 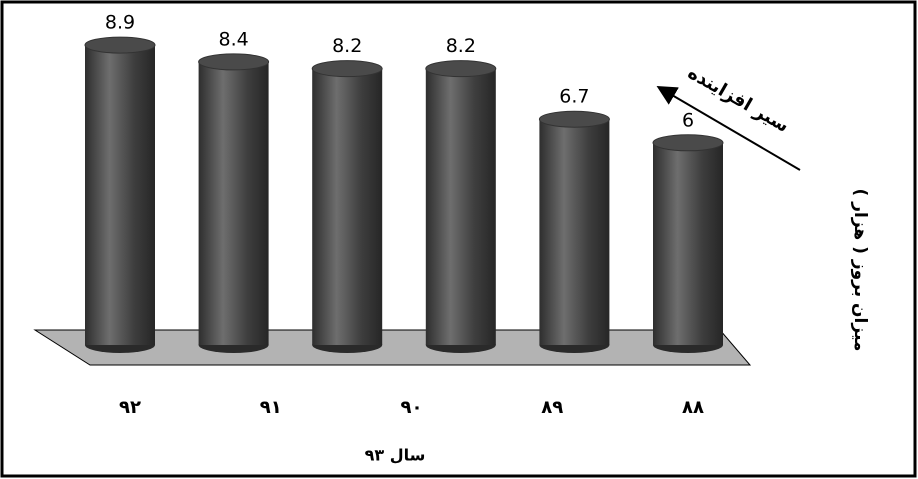 I want to click on x-tick-label: ۹۱, so click(x=271, y=407).